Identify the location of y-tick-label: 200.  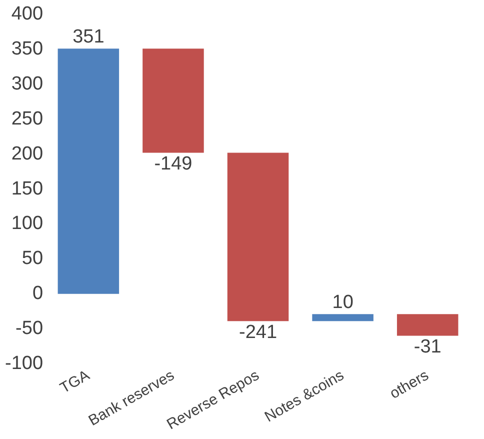
(27, 153).